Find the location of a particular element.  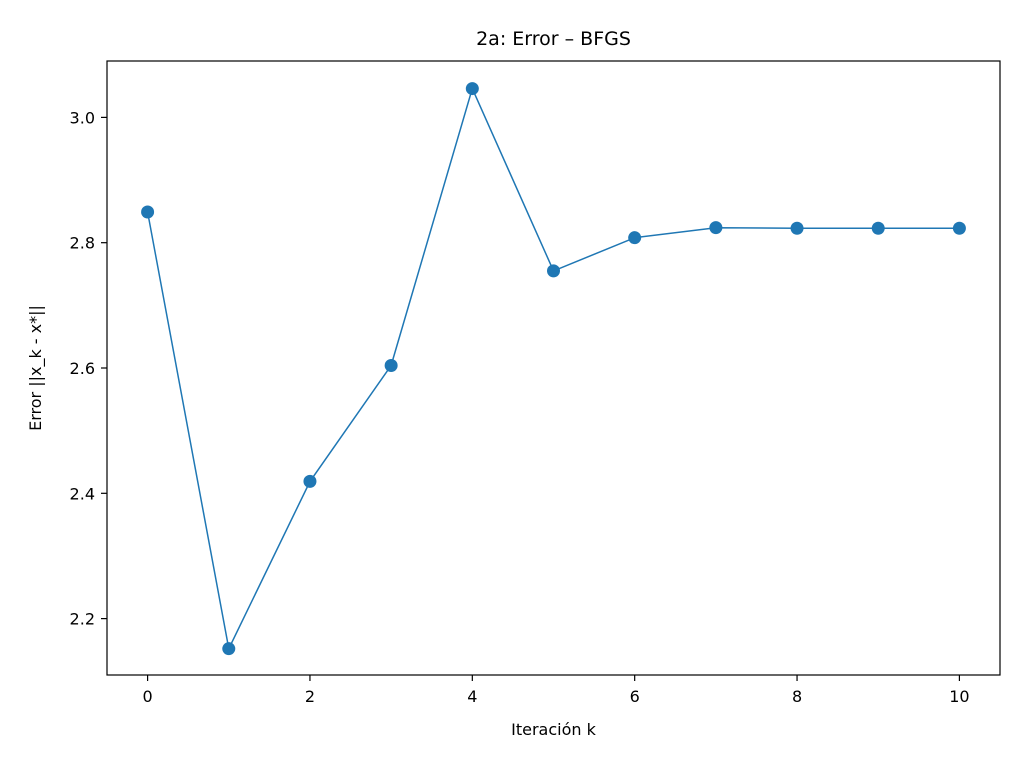

x-tick-label: 10 is located at coordinates (959, 696).